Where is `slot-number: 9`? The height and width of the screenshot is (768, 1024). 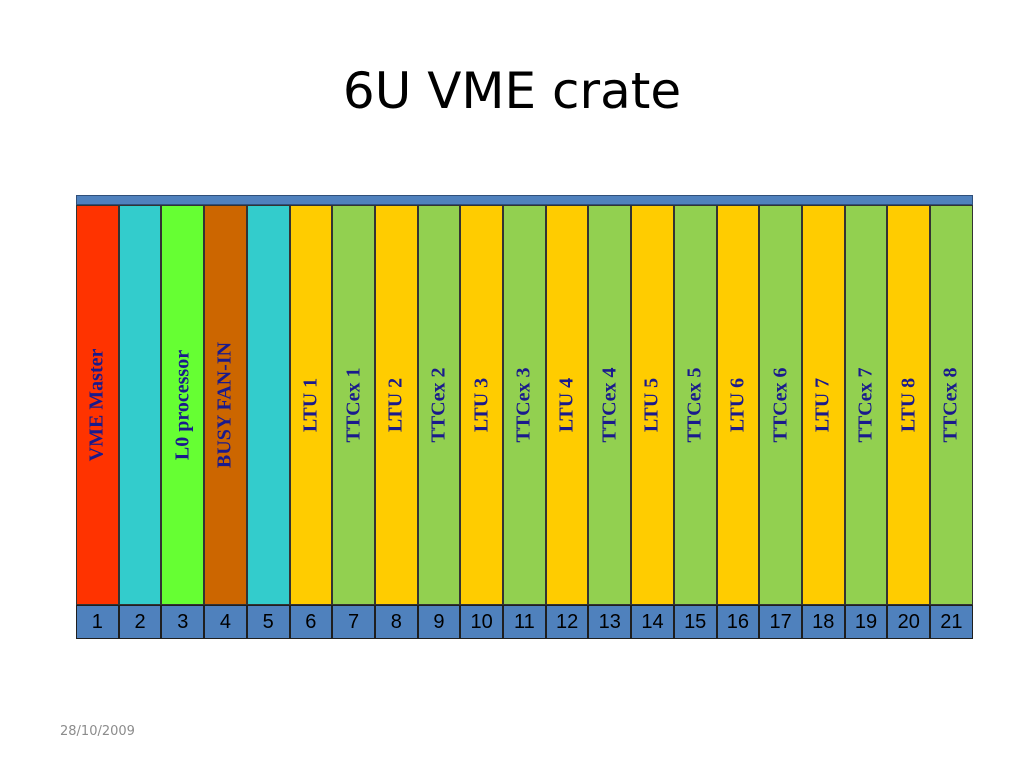
slot-number: 9 is located at coordinates (439, 622).